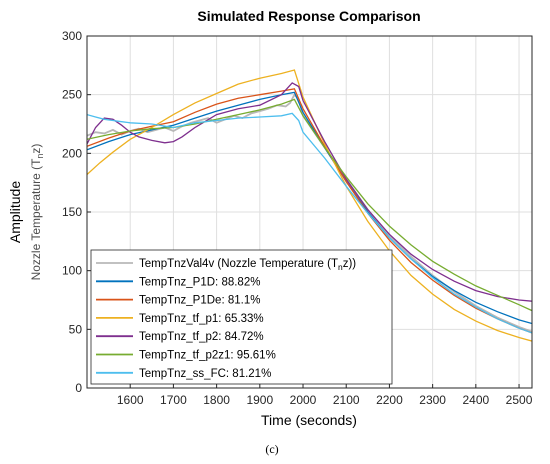 Image resolution: width=550 pixels, height=464 pixels. I want to click on legend-entry-1: TempTnz_P1D: 88.82%, so click(199, 282).